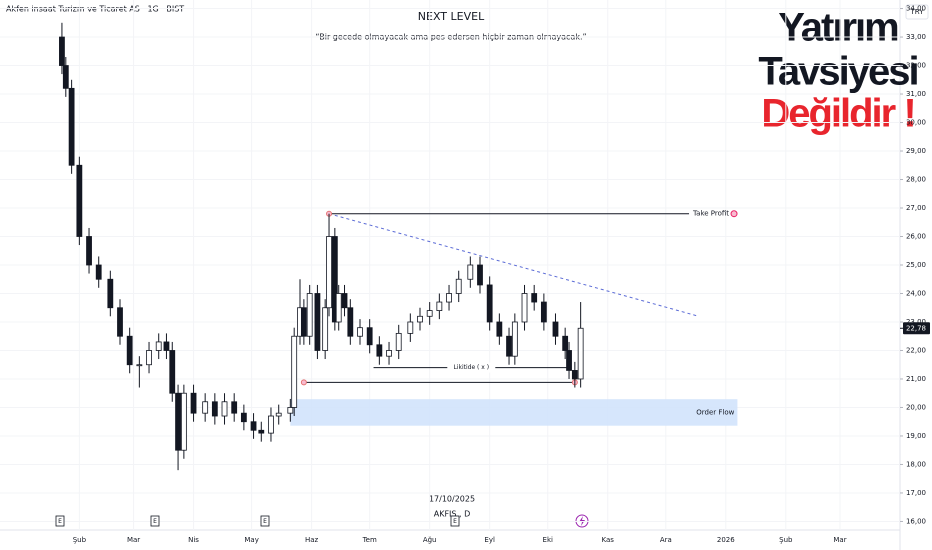  Describe the element at coordinates (916, 322) in the screenshot. I see `y-tick-label: 23,00` at that location.